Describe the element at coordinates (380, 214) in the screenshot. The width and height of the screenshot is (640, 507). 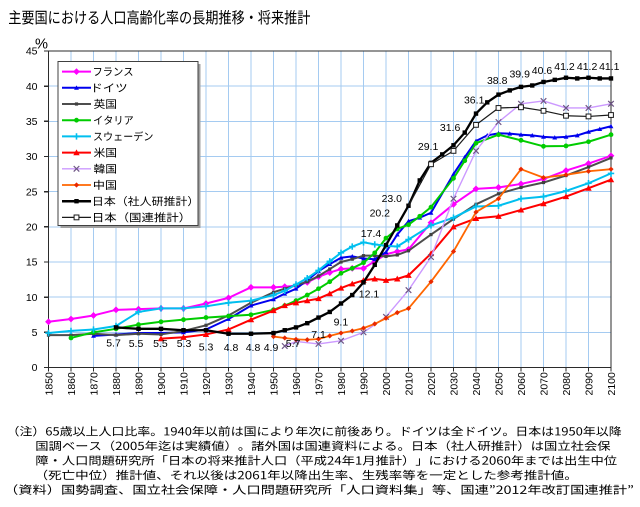
I see `svg-text: 20.2` at that location.